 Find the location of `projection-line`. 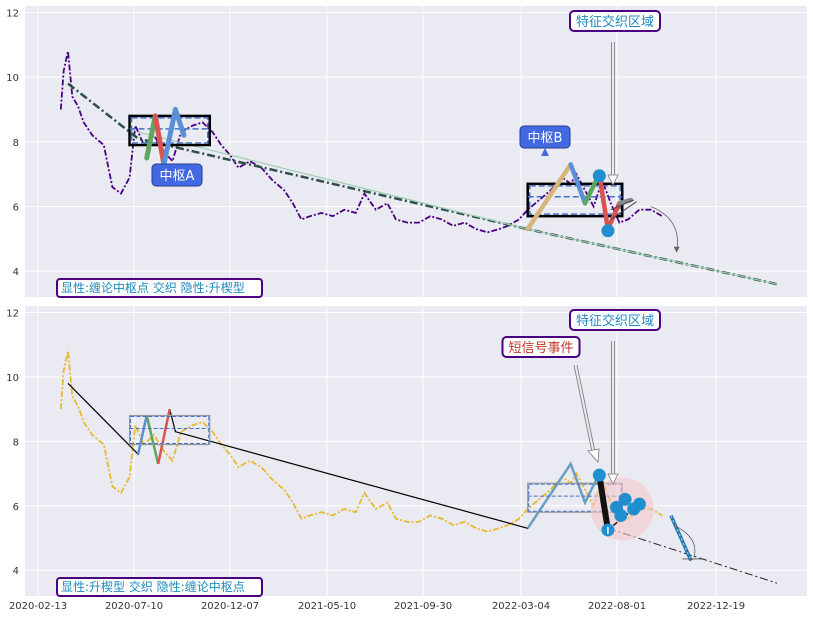

projection-line is located at coordinates (692, 555).